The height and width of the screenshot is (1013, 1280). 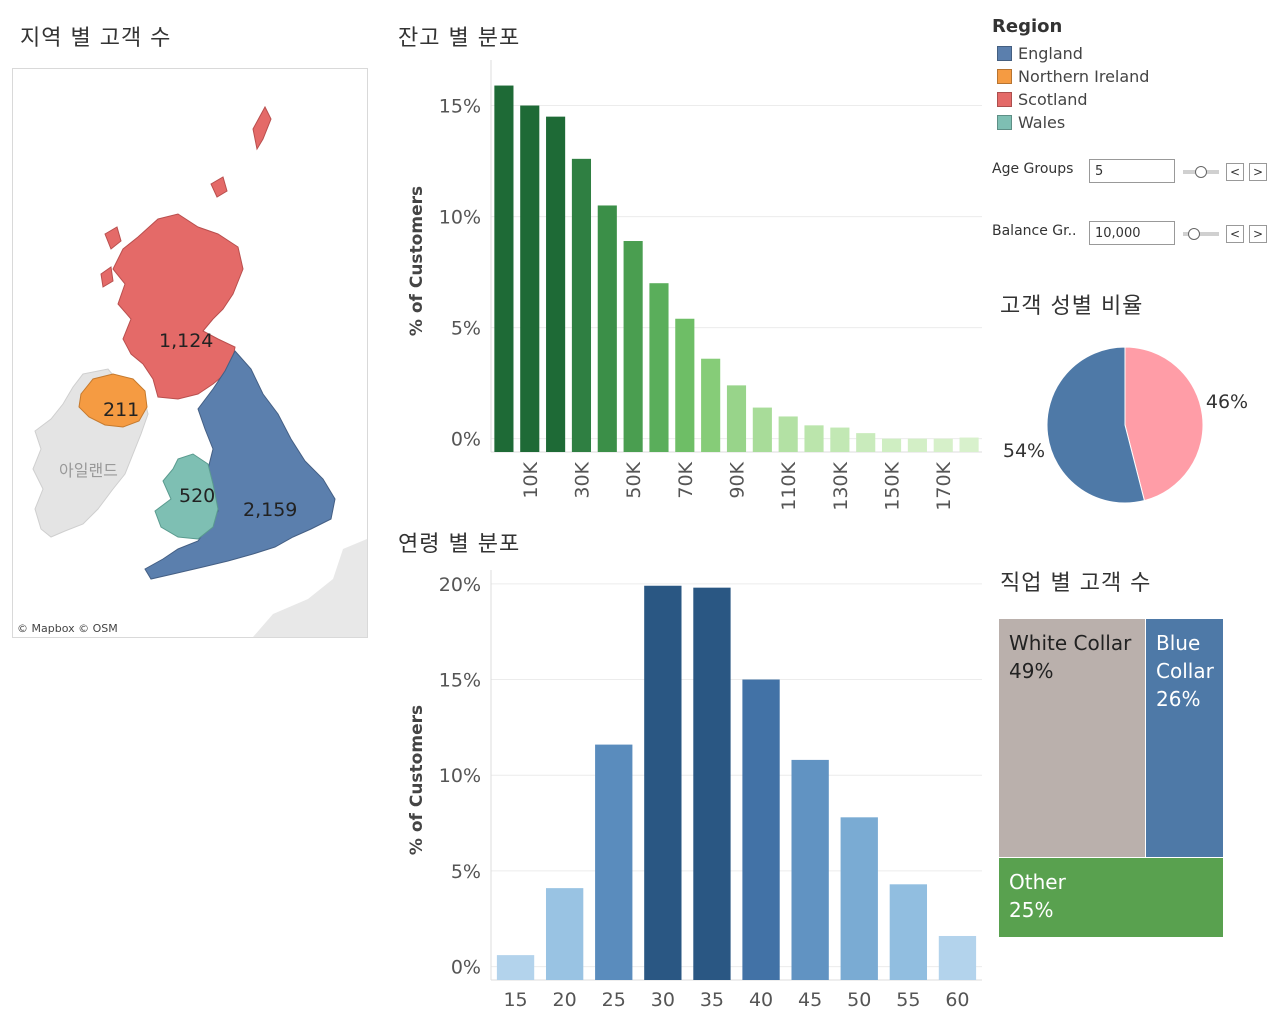 I want to click on pie-slice-label: 54%, so click(x=1024, y=451).